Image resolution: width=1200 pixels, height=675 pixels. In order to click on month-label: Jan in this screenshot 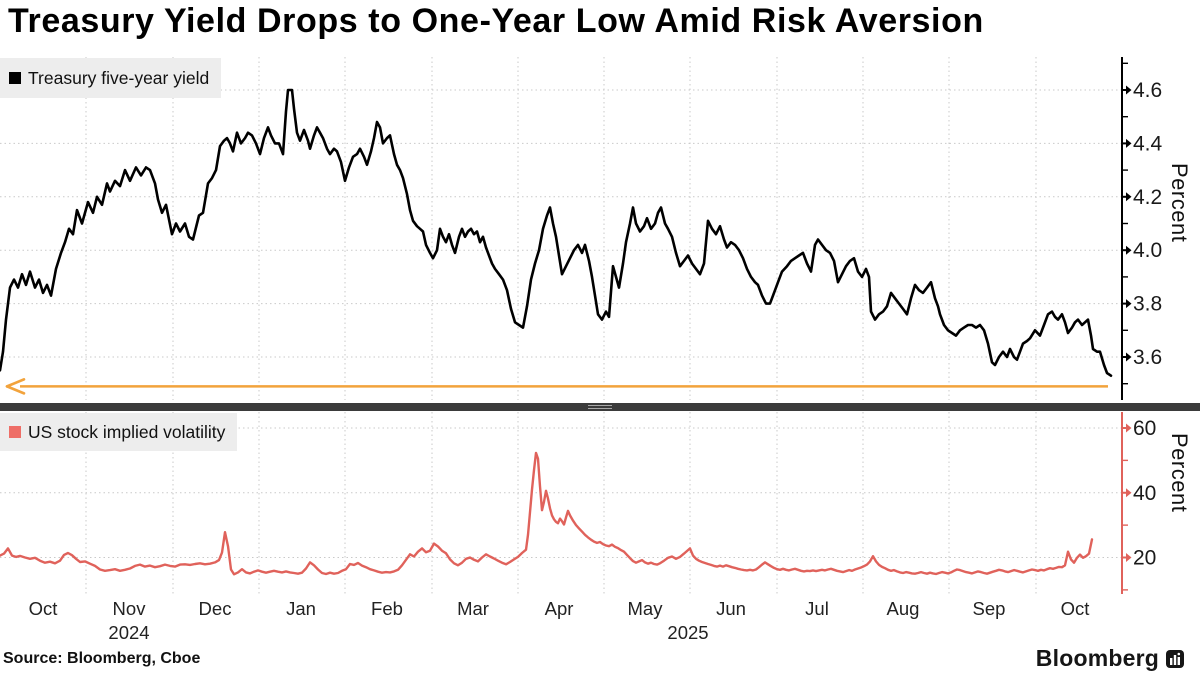, I will do `click(301, 608)`.